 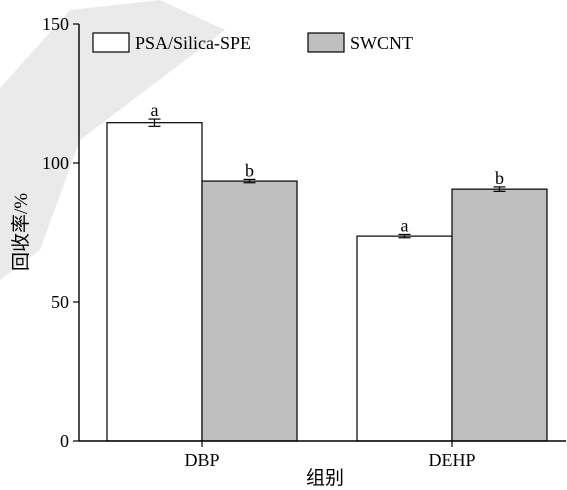 What do you see at coordinates (325, 478) in the screenshot?
I see `x-axis-label: 组别` at bounding box center [325, 478].